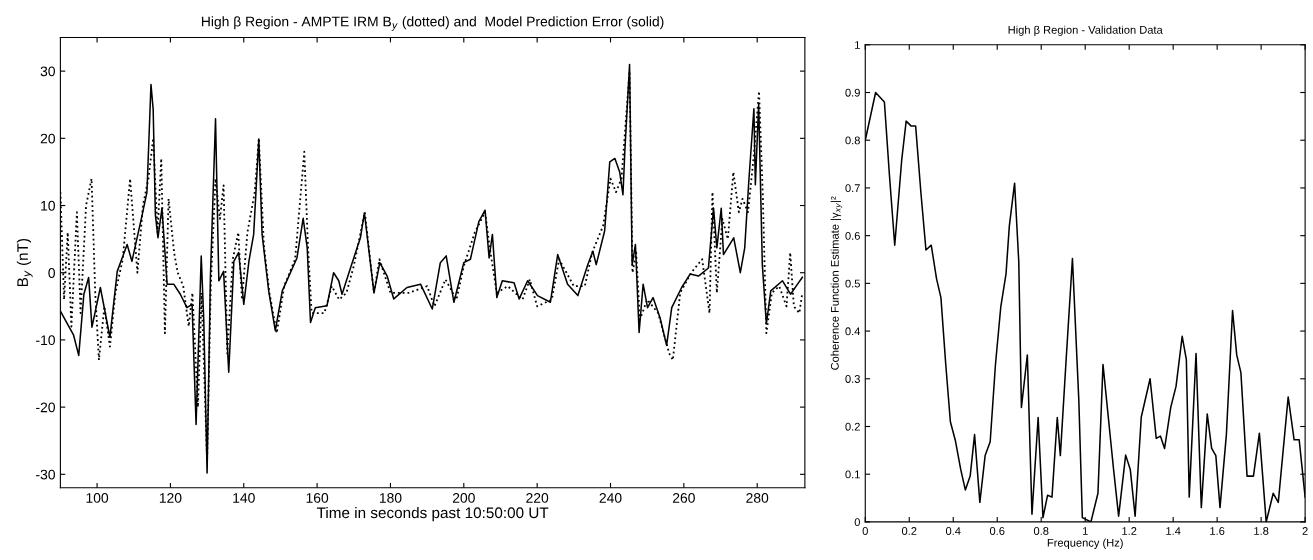 This screenshot has width=1313, height=560. What do you see at coordinates (47, 71) in the screenshot?
I see `y-tick-label: 30` at bounding box center [47, 71].